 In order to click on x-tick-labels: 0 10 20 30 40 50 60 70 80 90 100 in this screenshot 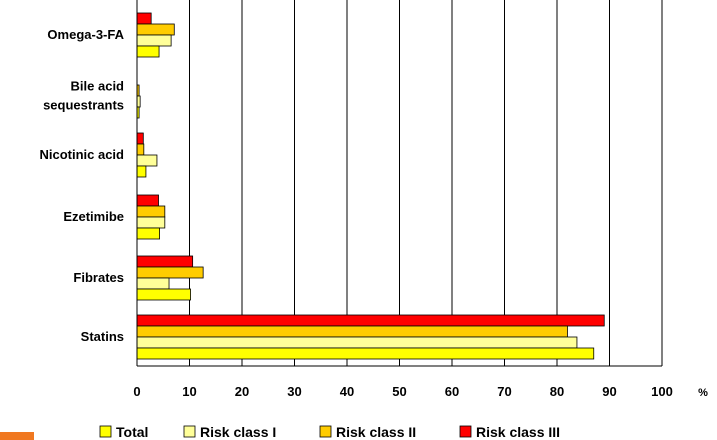, I will do `click(402, 391)`.